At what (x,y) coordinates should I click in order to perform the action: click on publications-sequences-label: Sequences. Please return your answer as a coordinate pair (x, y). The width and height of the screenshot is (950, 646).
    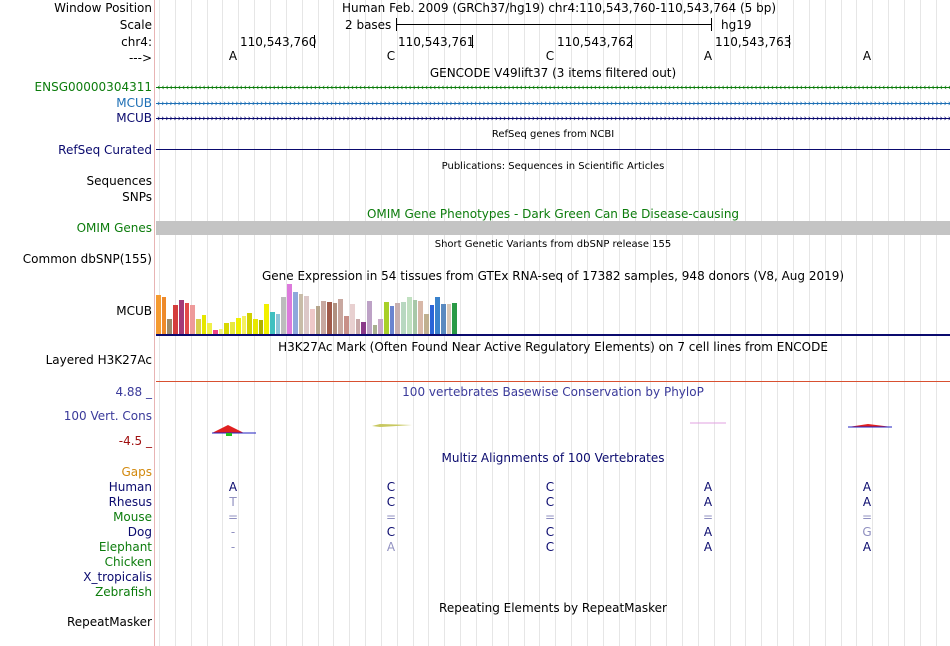
    Looking at the image, I should click on (119, 181).